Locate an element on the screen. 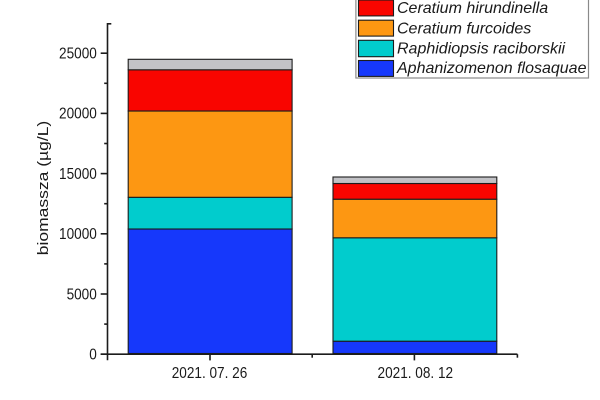 This screenshot has height=400, width=600. svg-text: Ceratium furcoides is located at coordinates (464, 28).